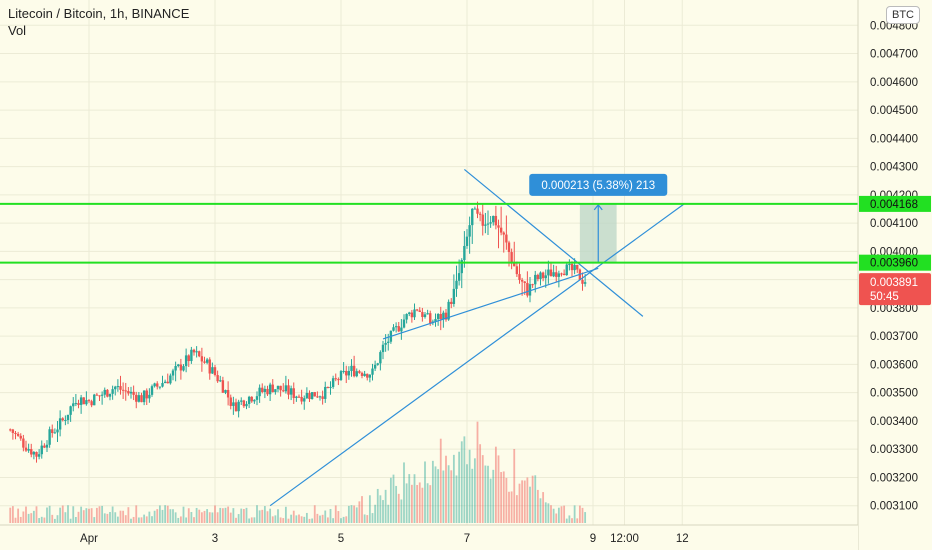 The image size is (932, 550). What do you see at coordinates (894, 309) in the screenshot?
I see `y-tick-label: 0.003800` at bounding box center [894, 309].